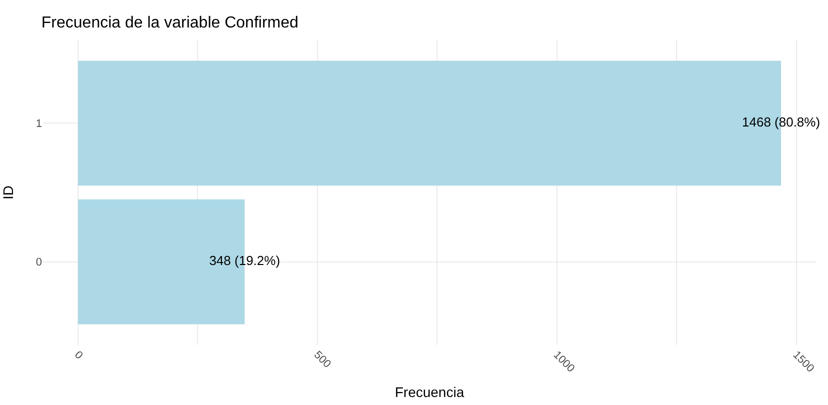 The width and height of the screenshot is (828, 405). I want to click on data-label: 1468 (80.8%), so click(781, 122).